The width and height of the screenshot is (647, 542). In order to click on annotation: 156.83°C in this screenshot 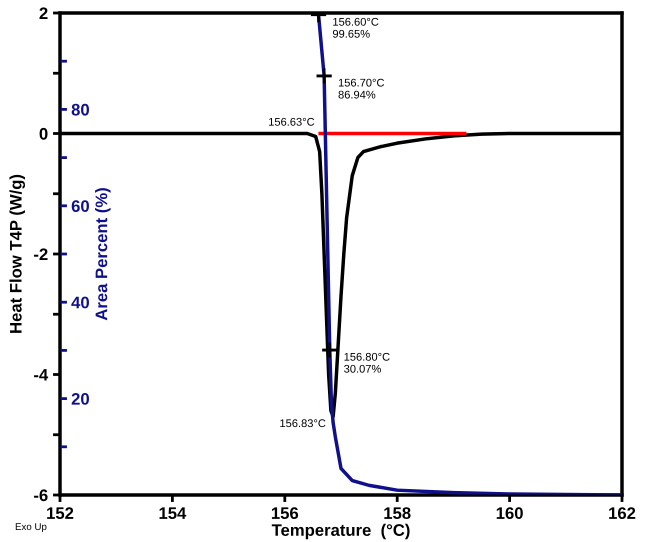, I will do `click(303, 423)`.